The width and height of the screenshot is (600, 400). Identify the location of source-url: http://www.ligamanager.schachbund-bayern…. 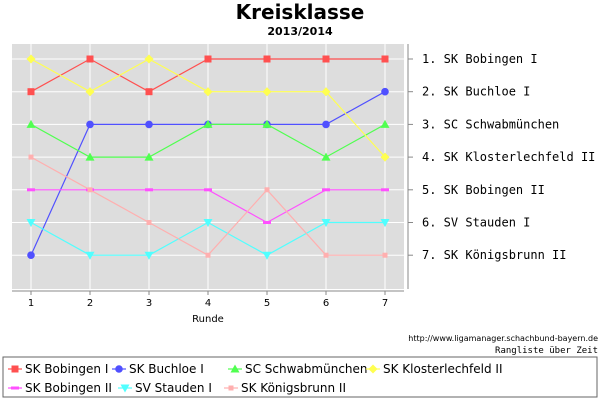
(503, 338).